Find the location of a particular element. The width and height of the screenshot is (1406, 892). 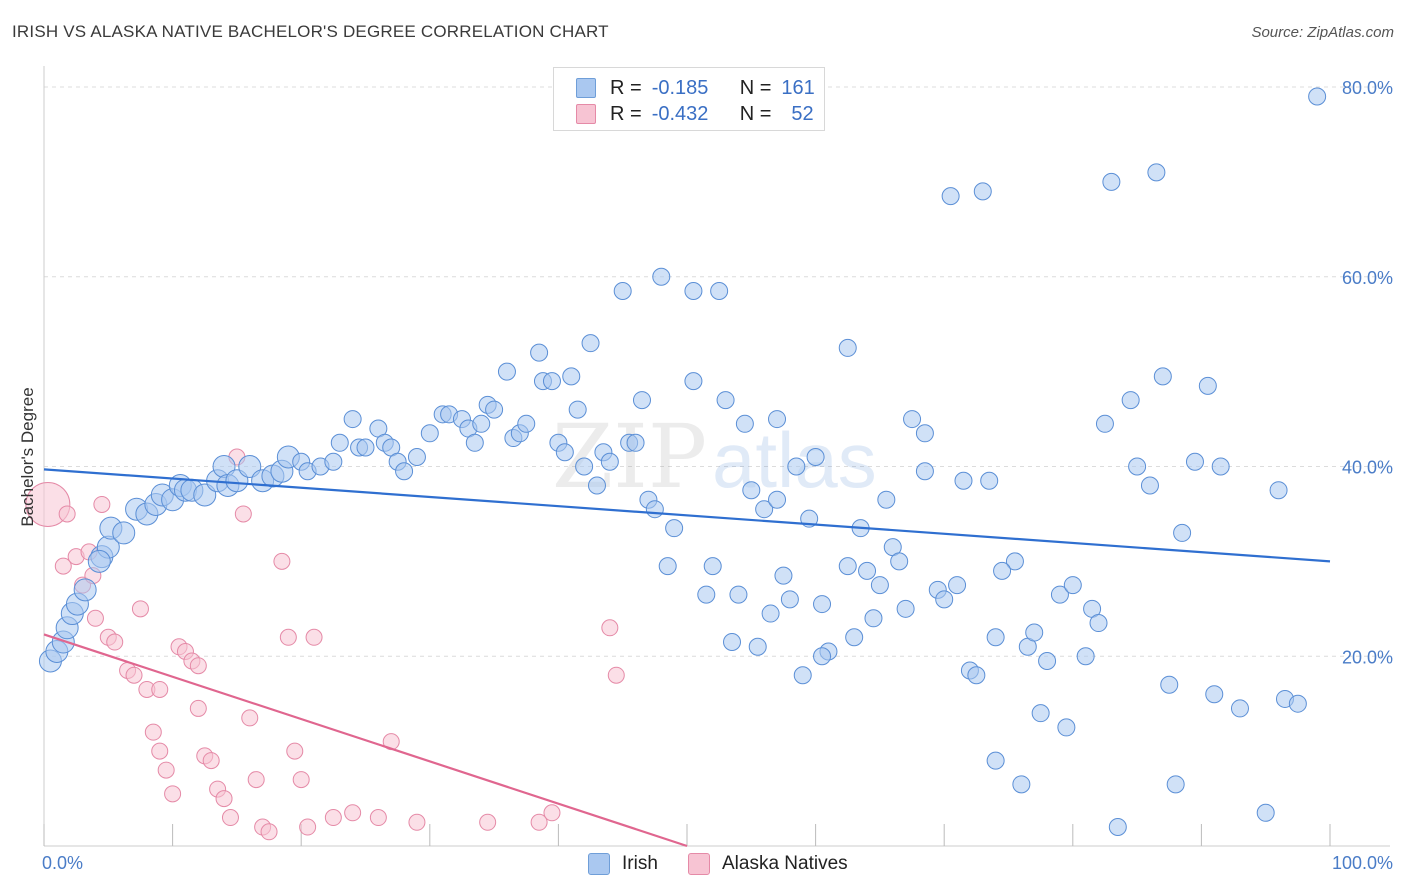

legend-n-label: N = is located at coordinates (755, 113).